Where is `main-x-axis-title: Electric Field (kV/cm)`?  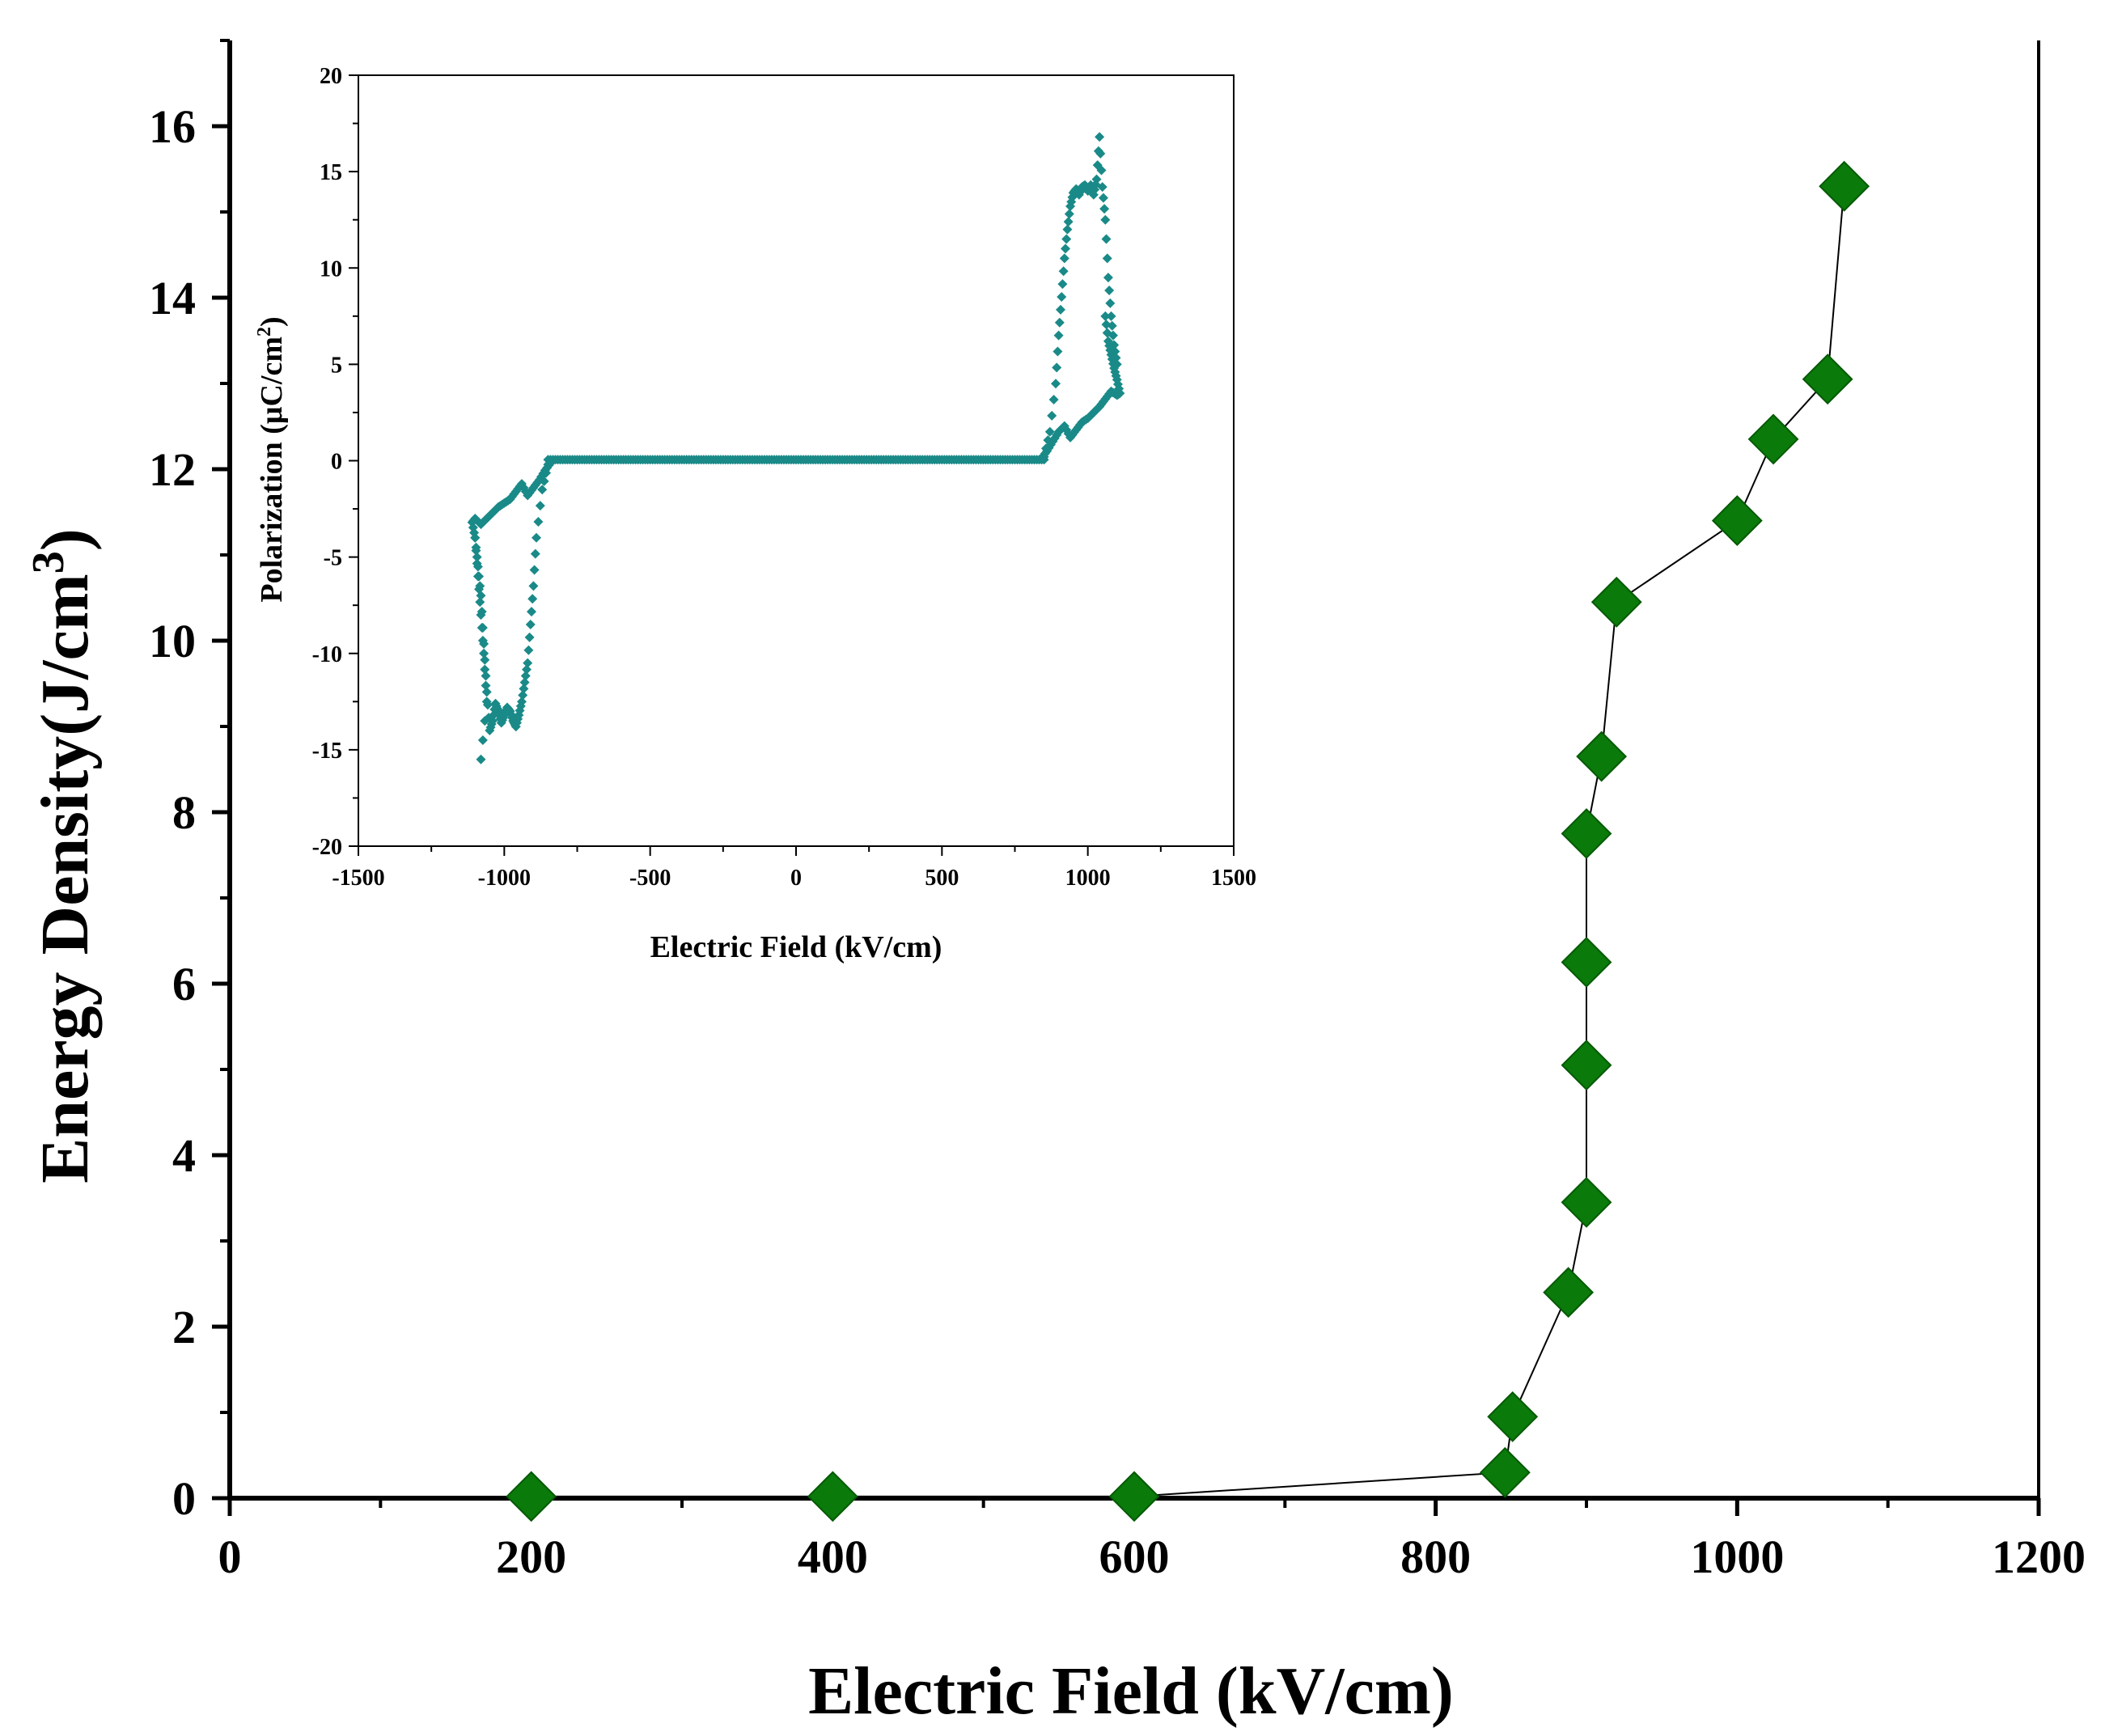
main-x-axis-title: Electric Field (kV/cm) is located at coordinates (1131, 1691).